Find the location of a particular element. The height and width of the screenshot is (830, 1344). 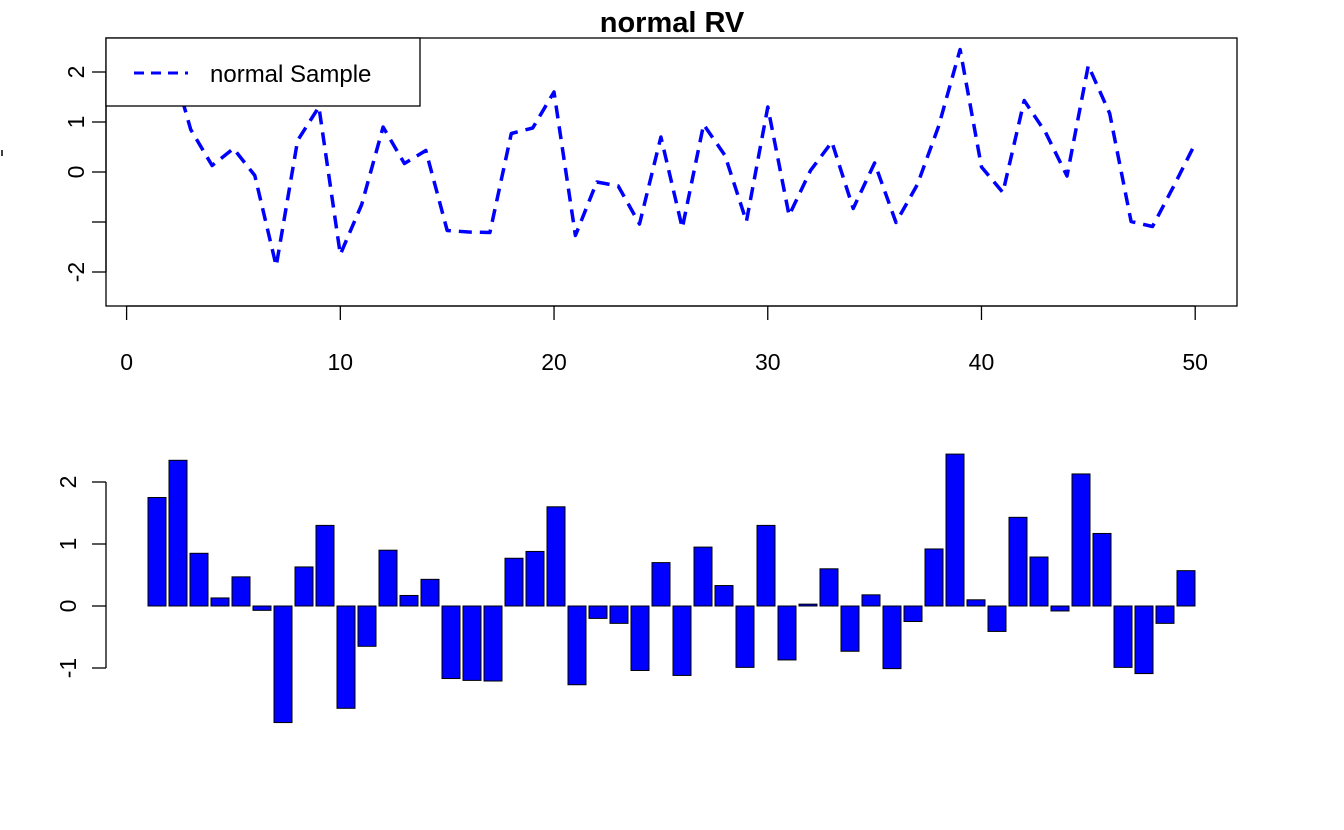

y-tick-label: -2 is located at coordinates (76, 272).